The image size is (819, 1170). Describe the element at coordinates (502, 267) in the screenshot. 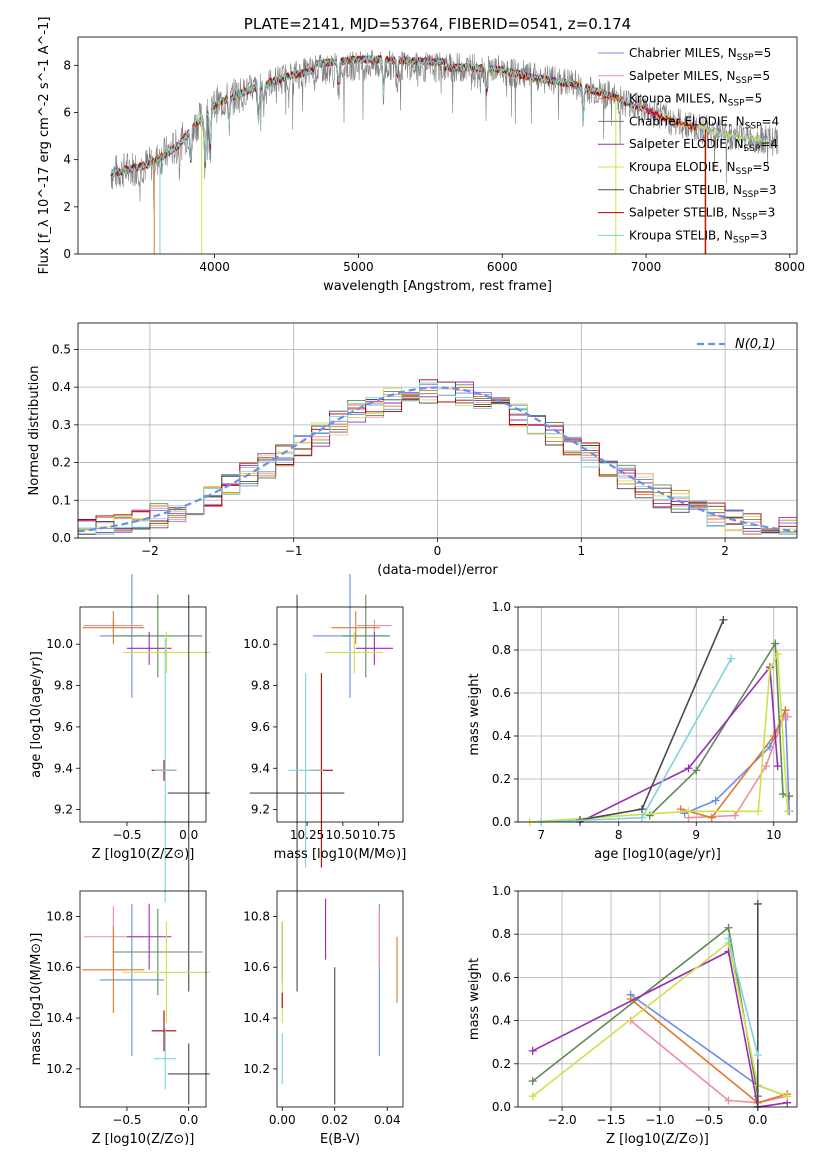

I see `x-tick-label: 6000` at that location.